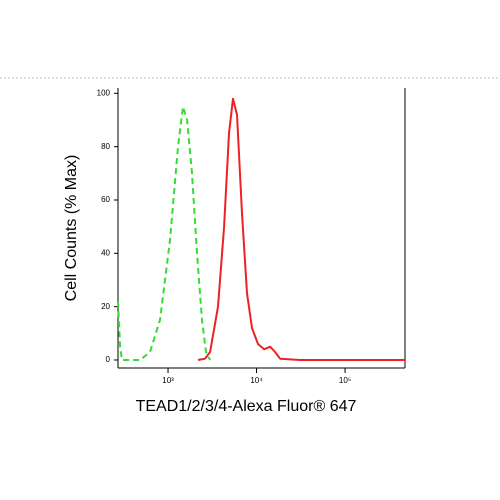 The width and height of the screenshot is (500, 500). Describe the element at coordinates (105, 252) in the screenshot. I see `y-tick-label: 40` at that location.